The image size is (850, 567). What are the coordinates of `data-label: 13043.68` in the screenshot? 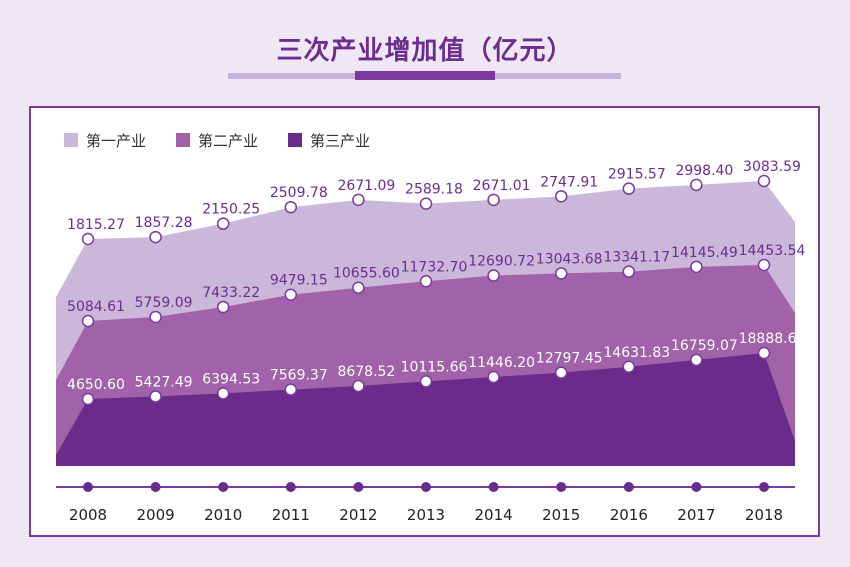 It's located at (569, 259).